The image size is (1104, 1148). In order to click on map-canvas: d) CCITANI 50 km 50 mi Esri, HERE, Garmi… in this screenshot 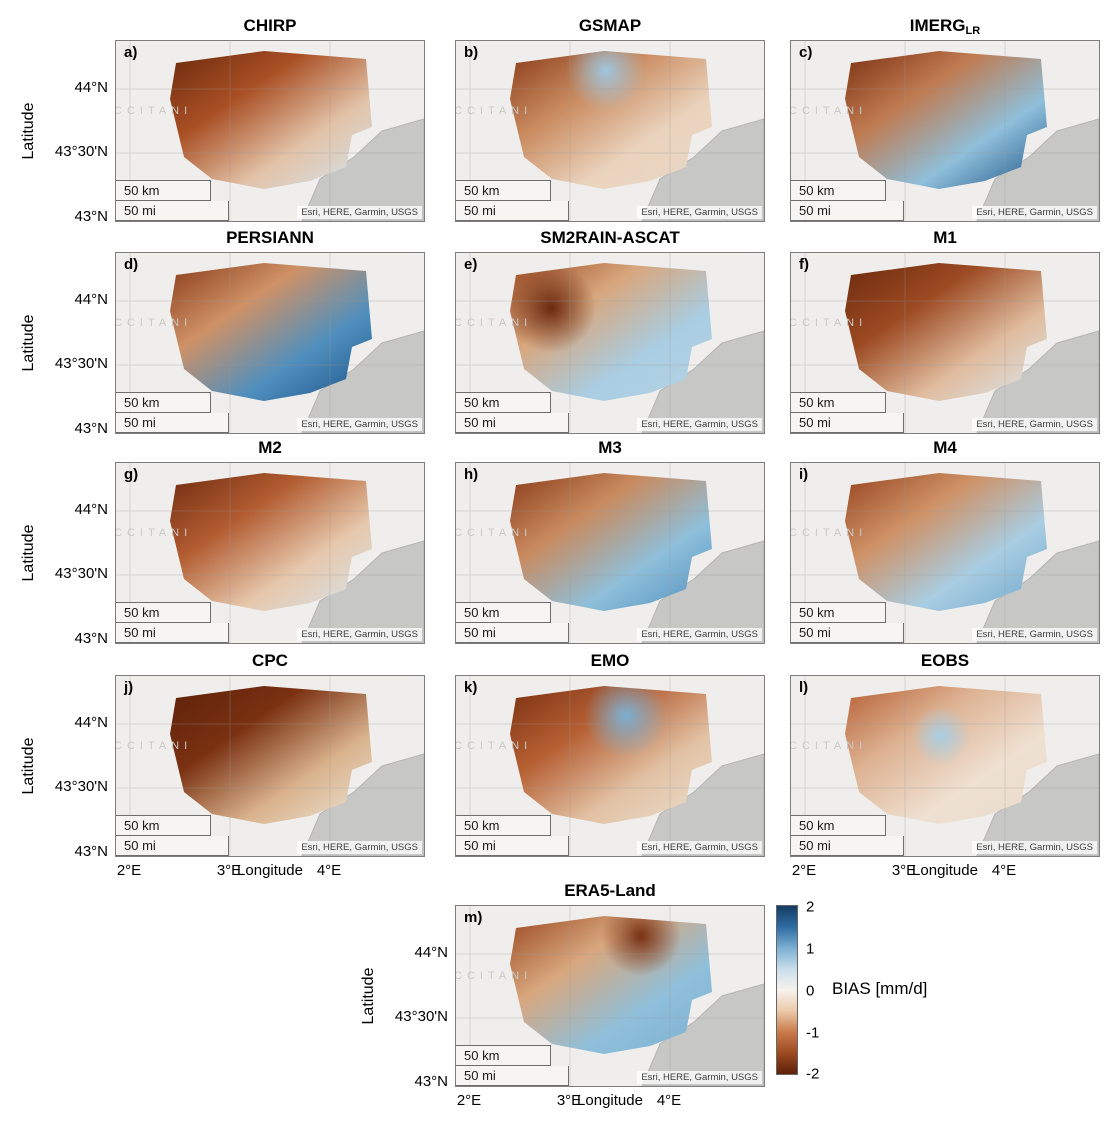, I will do `click(270, 343)`.